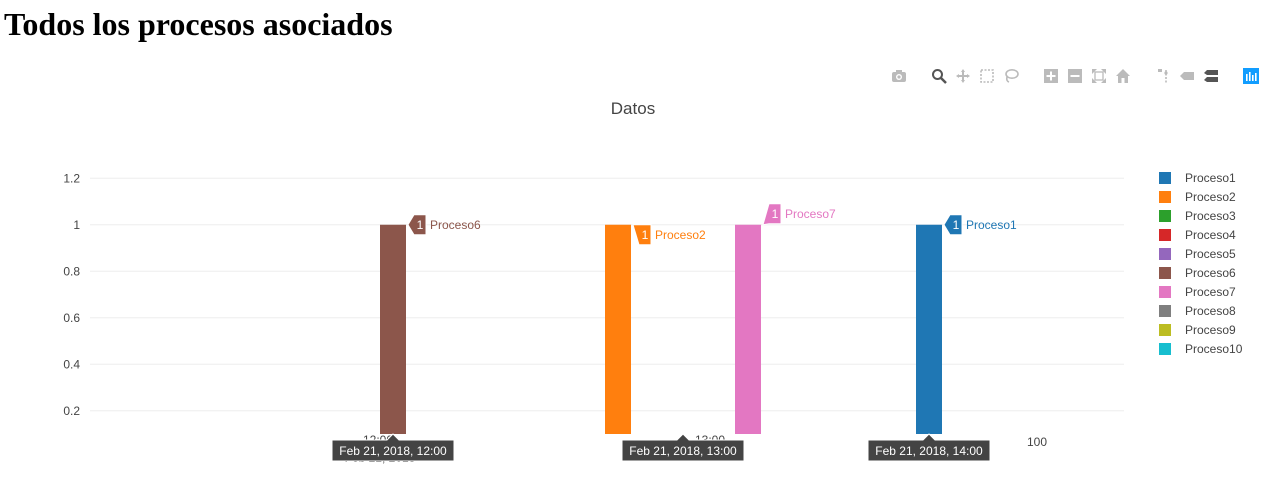  I want to click on zoom-button, so click(939, 76).